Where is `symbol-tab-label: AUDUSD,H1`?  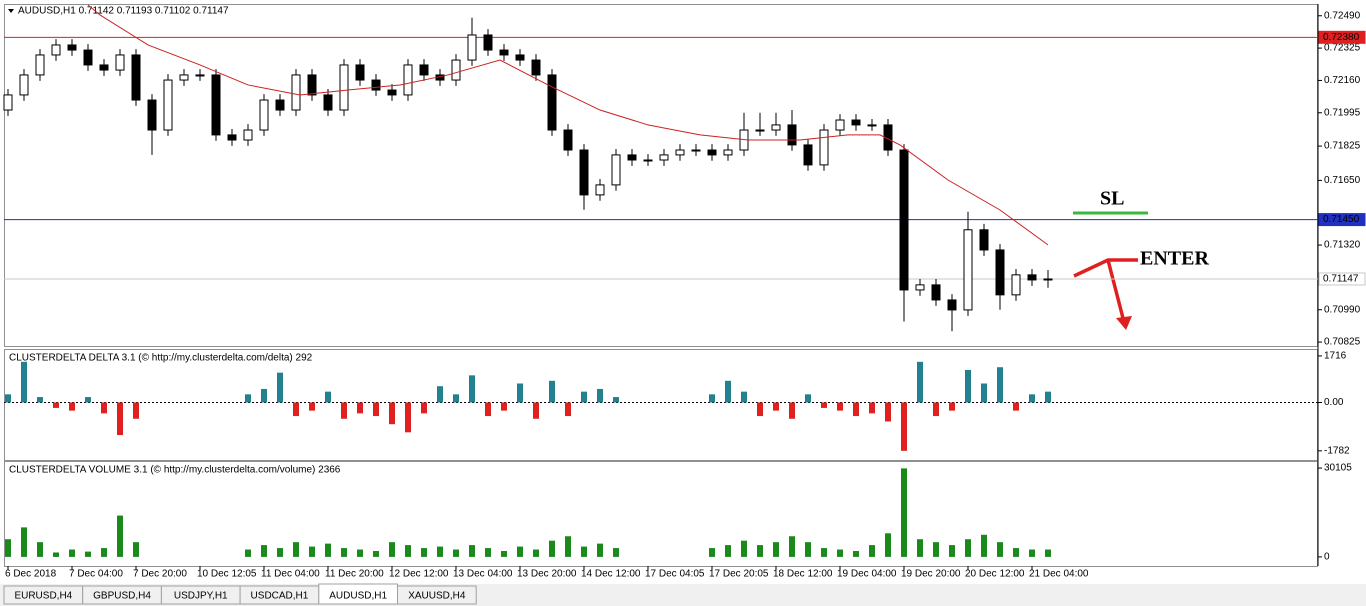
symbol-tab-label: AUDUSD,H1 is located at coordinates (358, 596).